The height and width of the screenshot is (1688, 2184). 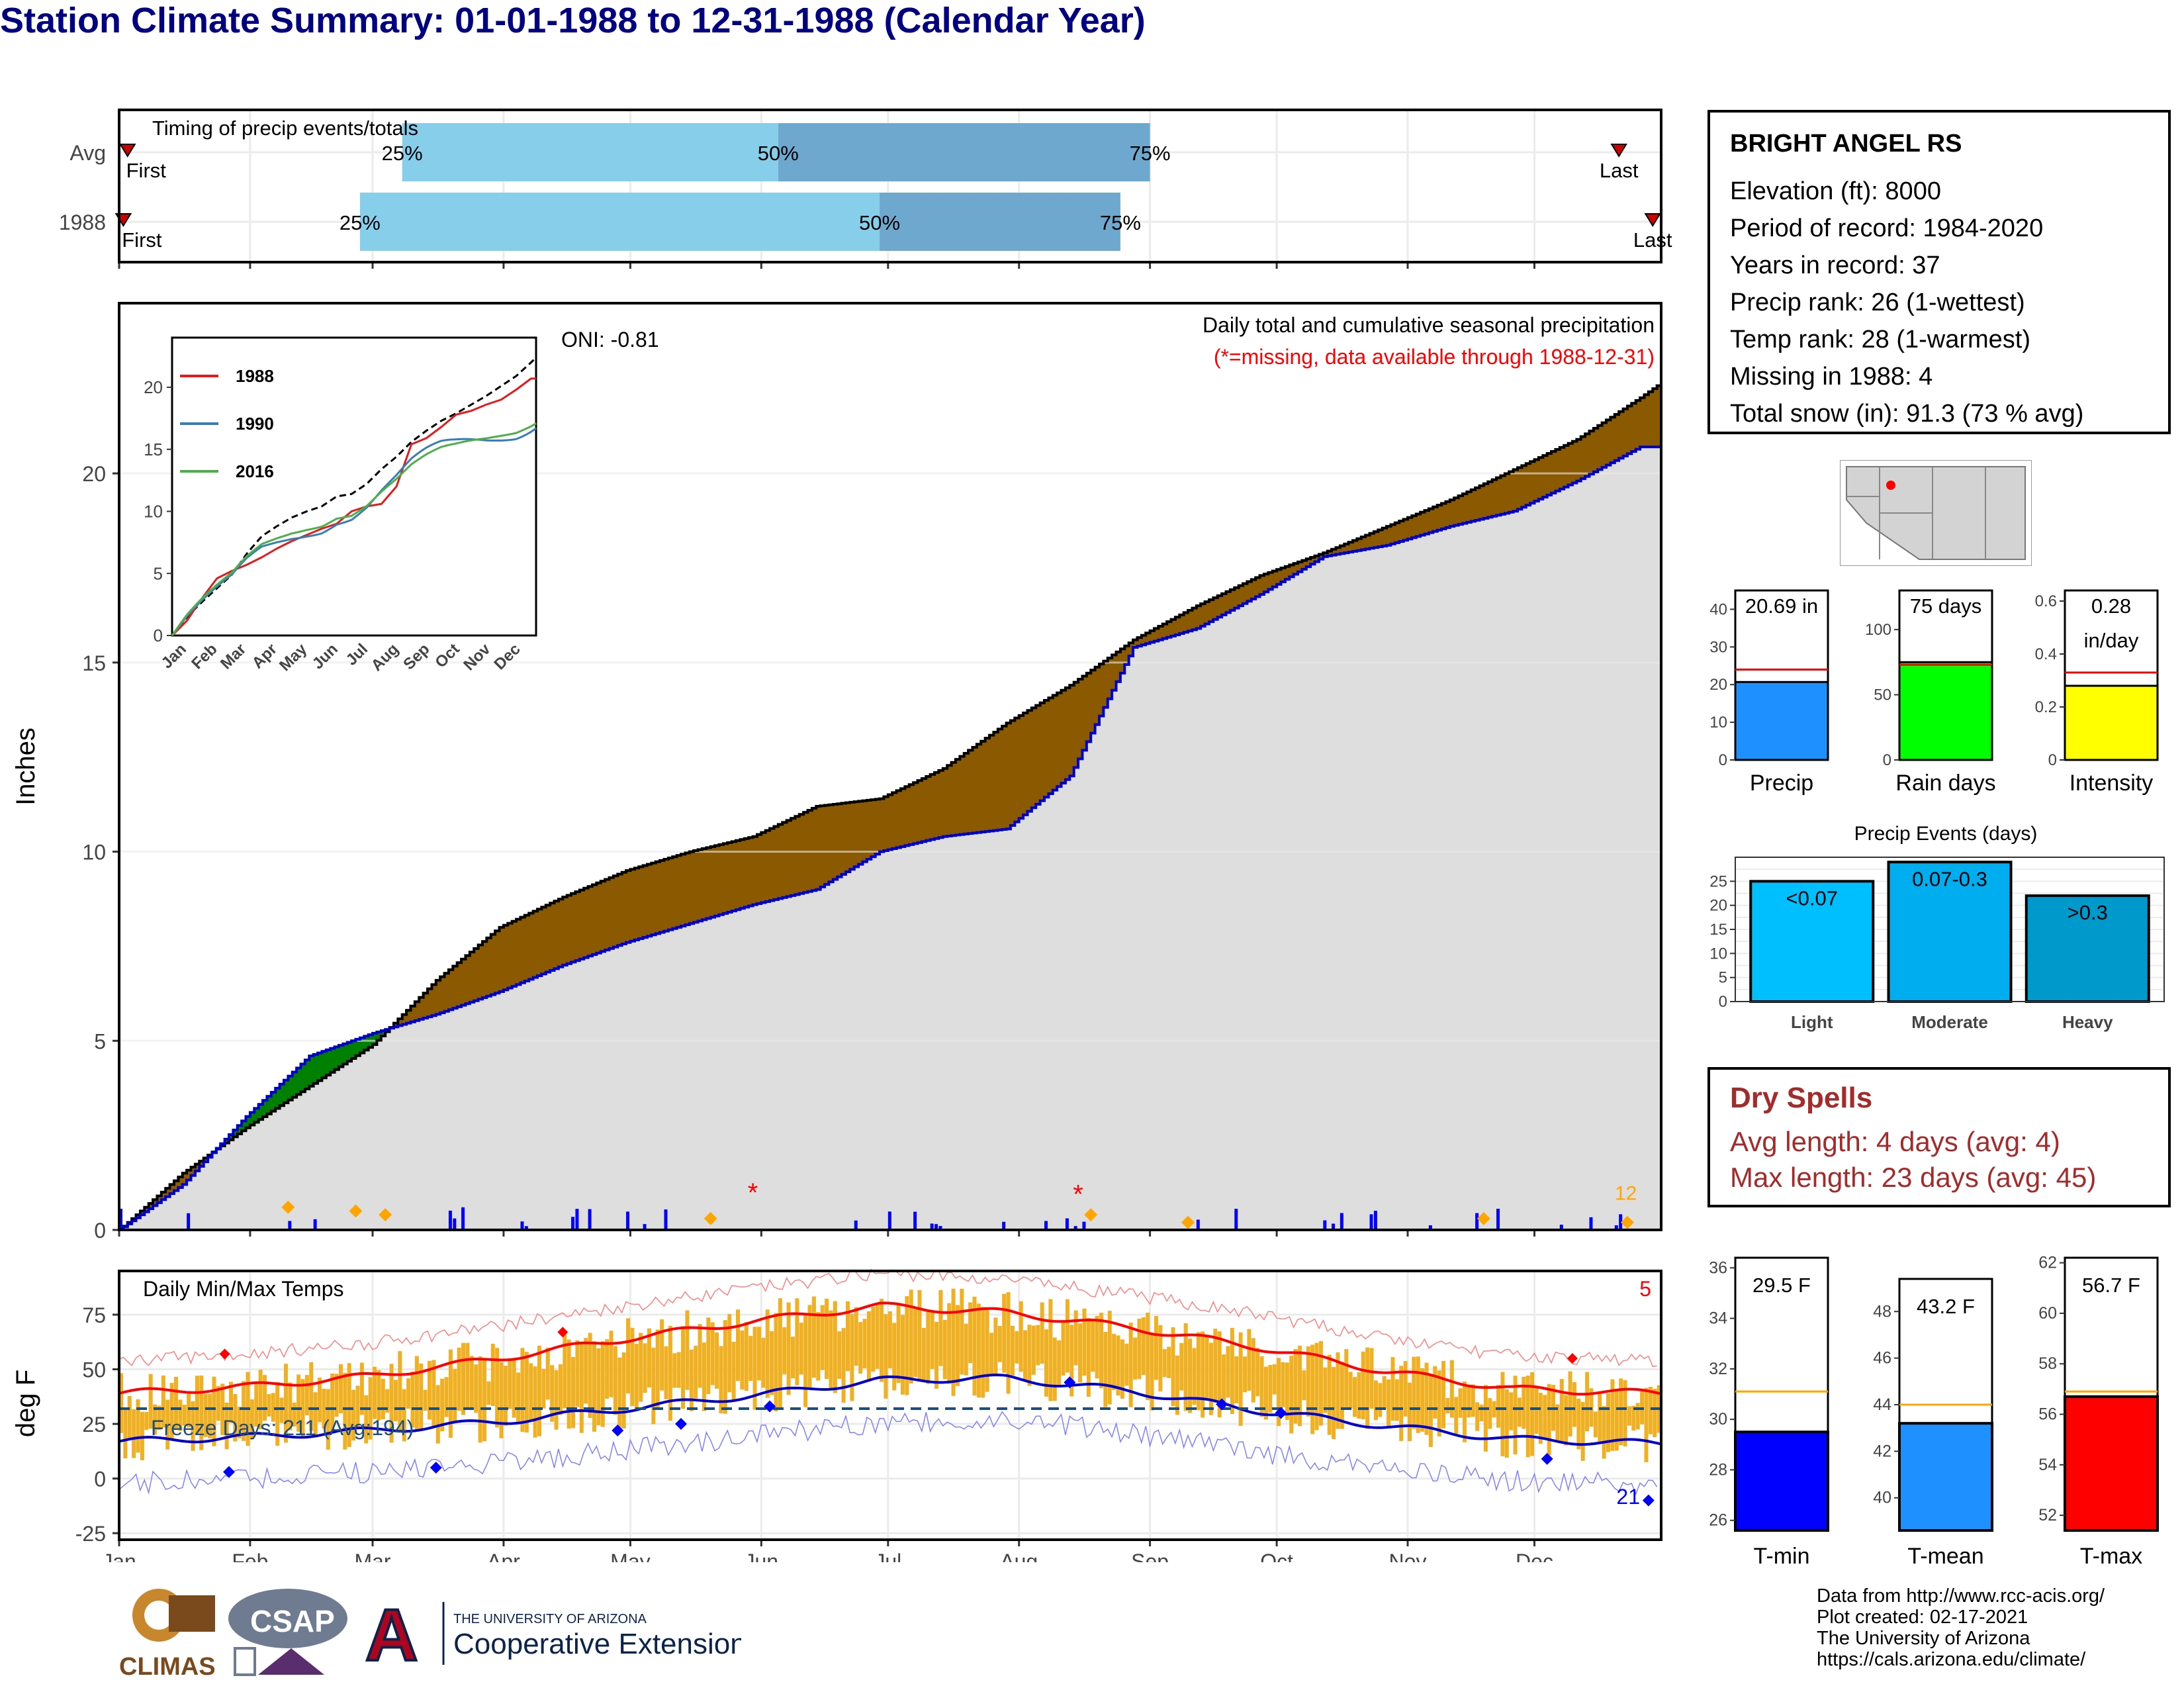 What do you see at coordinates (1846, 144) in the screenshot?
I see `station-name: BRIGHT ANGEL RS` at bounding box center [1846, 144].